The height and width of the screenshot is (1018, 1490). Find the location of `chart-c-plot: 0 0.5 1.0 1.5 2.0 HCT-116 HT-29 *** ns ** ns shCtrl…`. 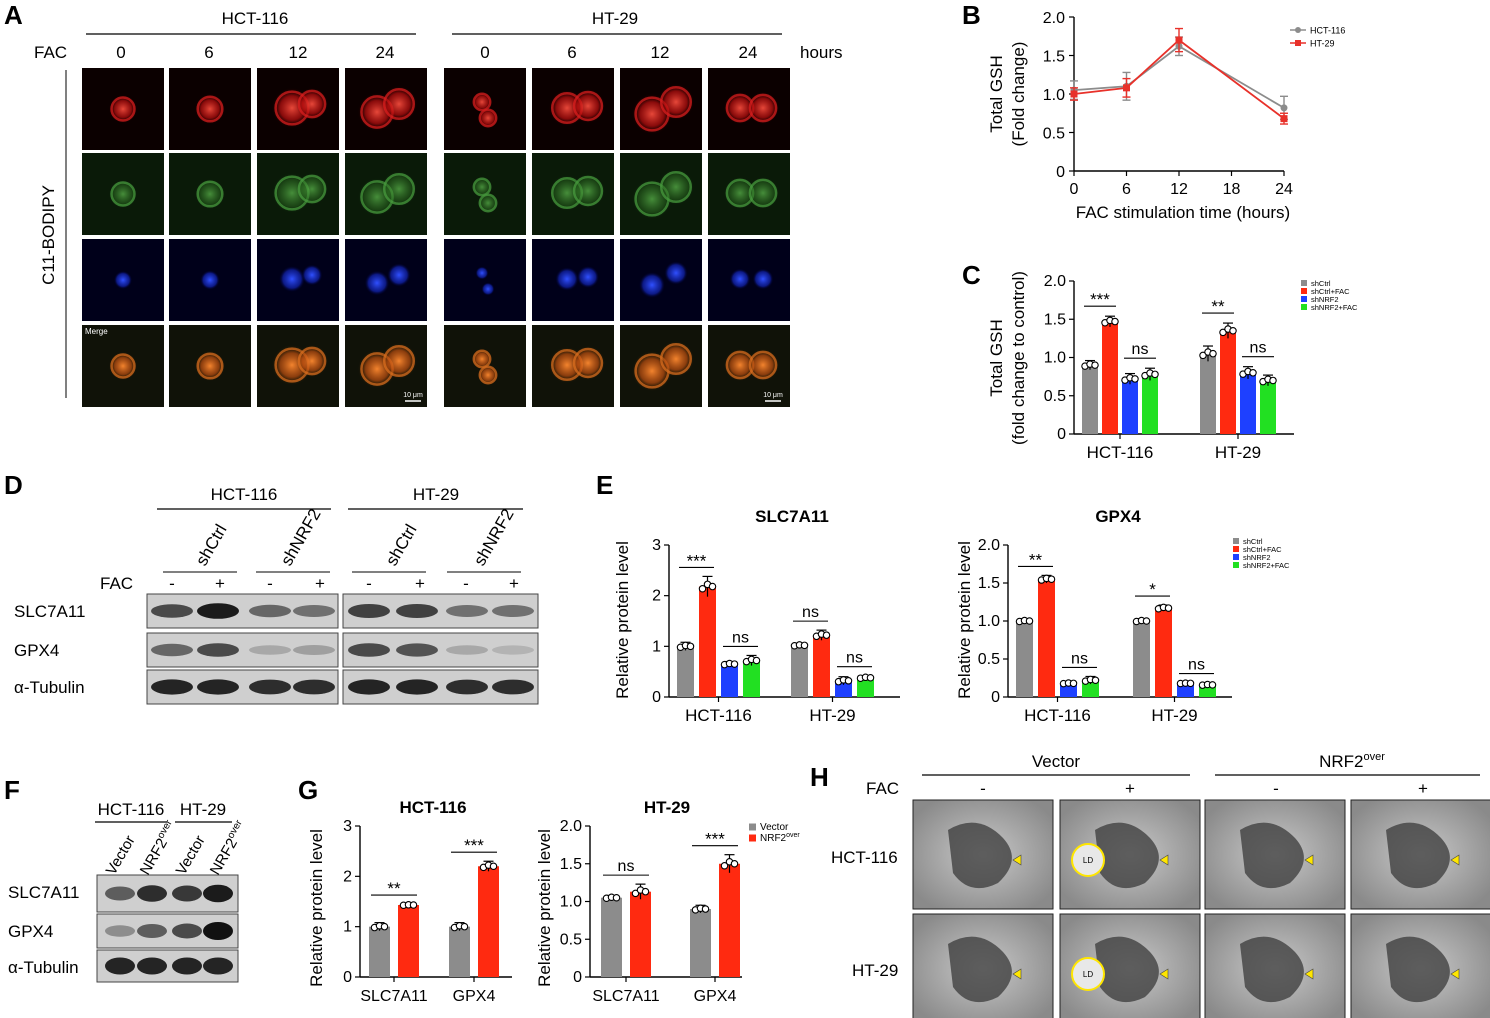

chart-c-plot: 0 0.5 1.0 1.5 2.0 HCT-116 HT-29 *** ns ** ns shCtrl… is located at coordinates (1201, 367).